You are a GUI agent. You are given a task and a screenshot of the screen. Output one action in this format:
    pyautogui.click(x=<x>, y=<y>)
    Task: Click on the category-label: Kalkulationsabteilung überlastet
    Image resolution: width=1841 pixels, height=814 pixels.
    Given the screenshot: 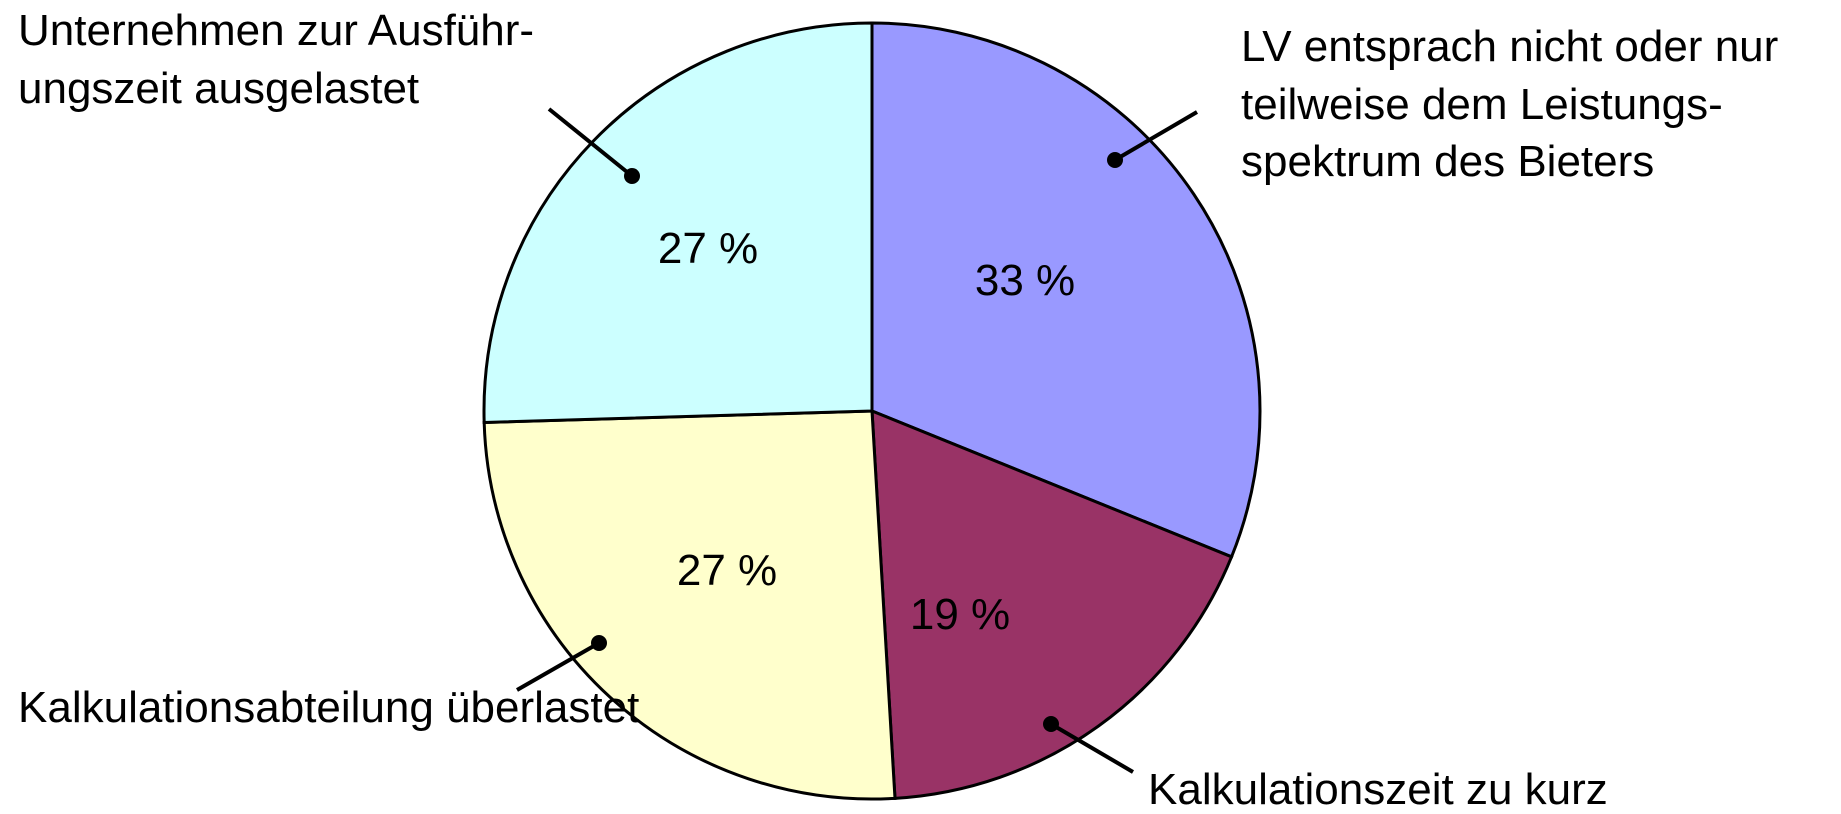 What is the action you would take?
    pyautogui.click(x=328, y=707)
    